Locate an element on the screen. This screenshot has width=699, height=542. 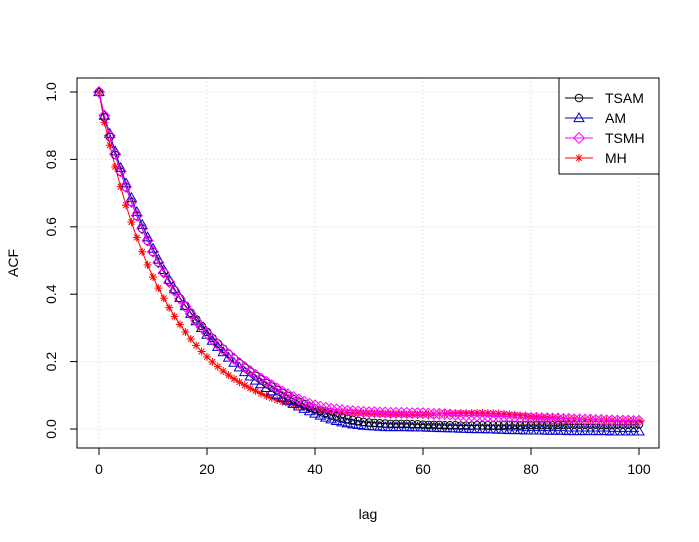
y-tick-label: 0.8 is located at coordinates (51, 159).